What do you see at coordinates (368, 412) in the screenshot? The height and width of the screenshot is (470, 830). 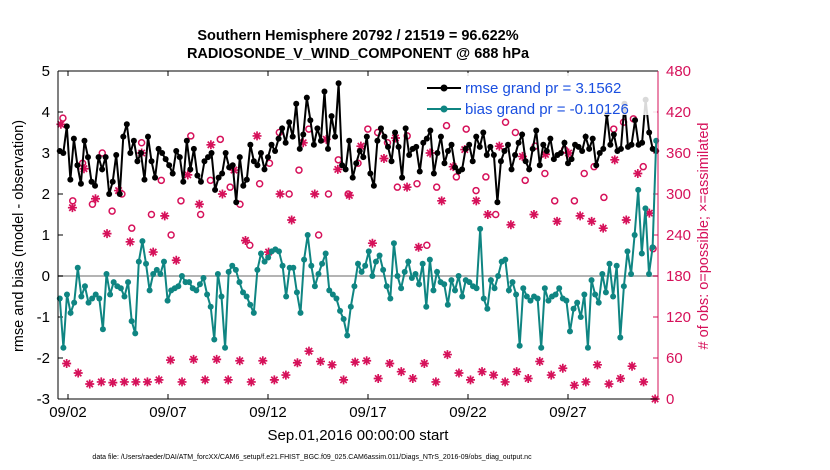 I see `x-tick-label: 09/17` at bounding box center [368, 412].